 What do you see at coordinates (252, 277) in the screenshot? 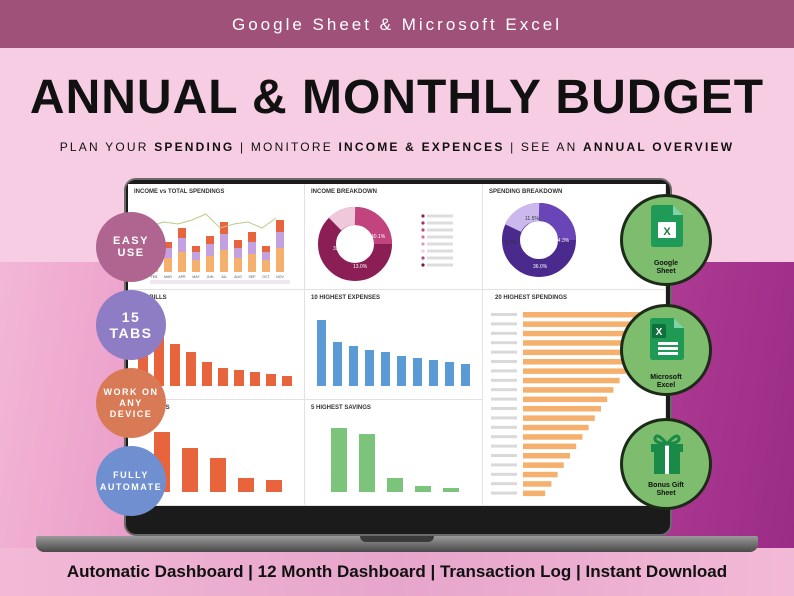
I see `month-label: SEP` at bounding box center [252, 277].